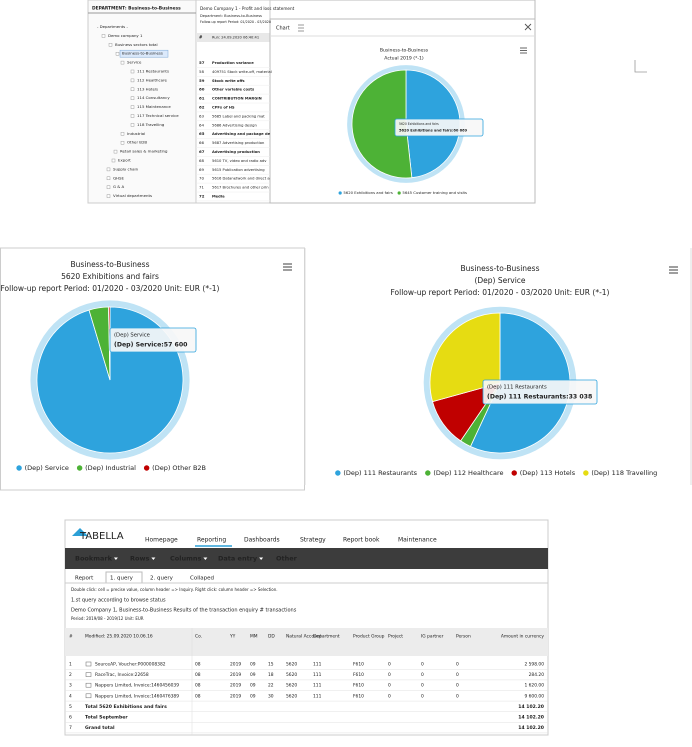  I want to click on legend-label: (Dep) Industrial, so click(110, 468).